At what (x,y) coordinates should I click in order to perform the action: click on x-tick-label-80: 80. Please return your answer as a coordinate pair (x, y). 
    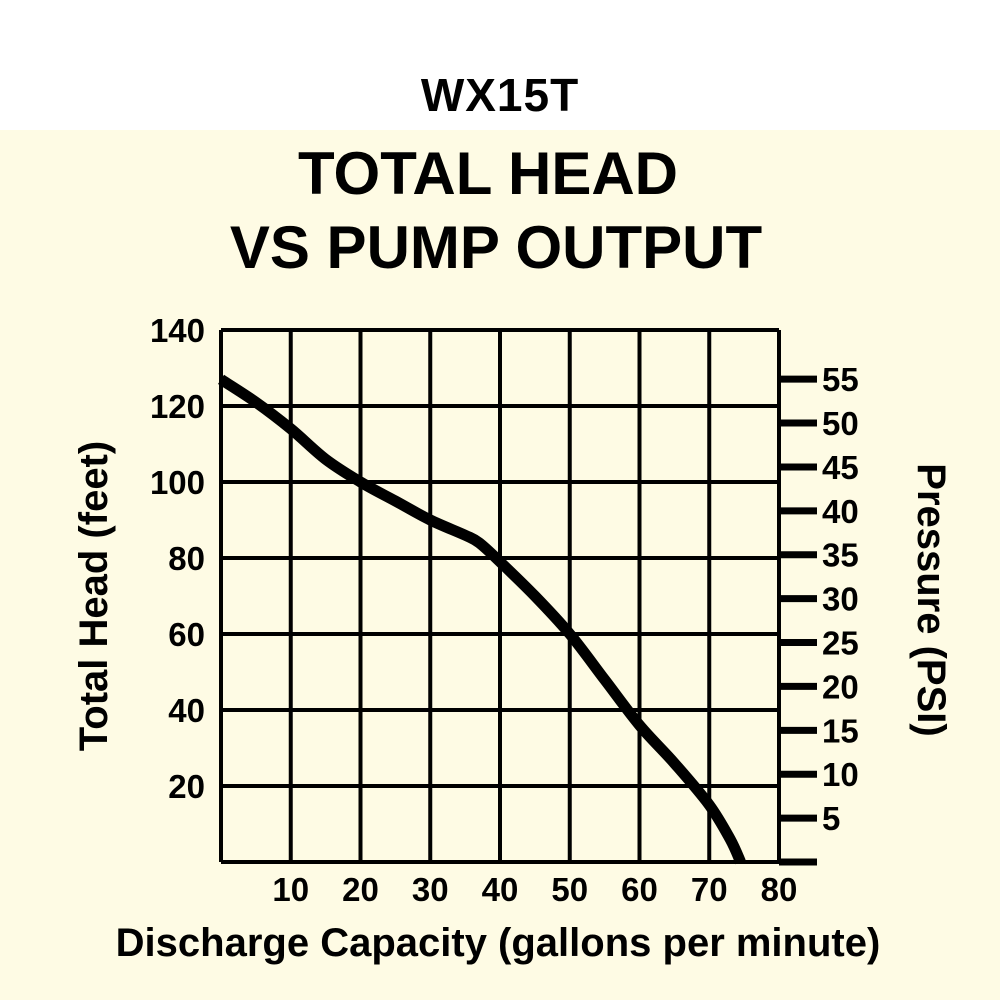
    Looking at the image, I should click on (779, 889).